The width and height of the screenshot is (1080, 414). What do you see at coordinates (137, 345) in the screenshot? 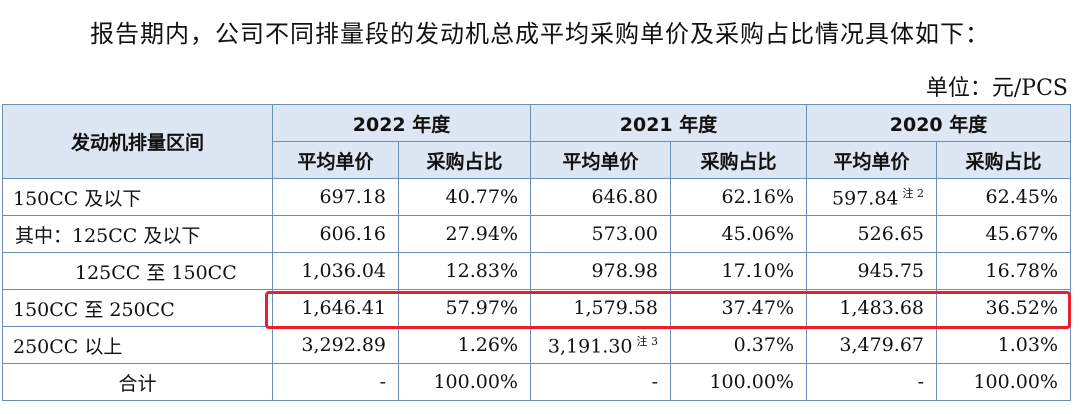
I see `row-label: 250CC 以上` at bounding box center [137, 345].